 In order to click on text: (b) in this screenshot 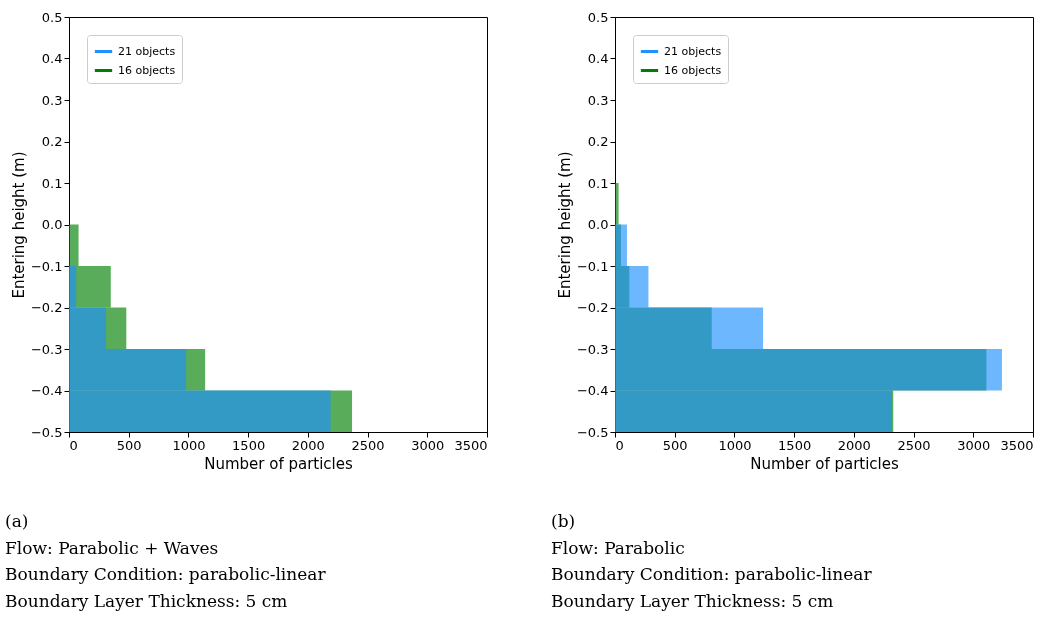, I will do `click(563, 521)`.